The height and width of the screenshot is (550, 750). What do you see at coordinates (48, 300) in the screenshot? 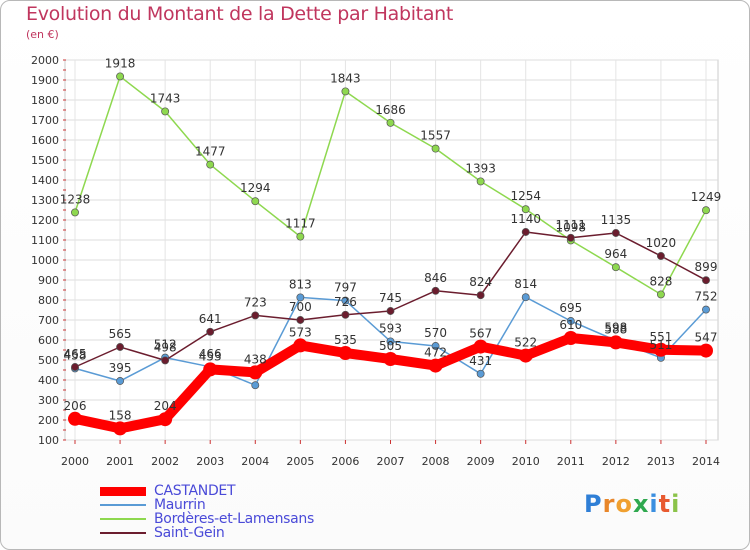
I see `y-tick-label: 800` at bounding box center [48, 300].